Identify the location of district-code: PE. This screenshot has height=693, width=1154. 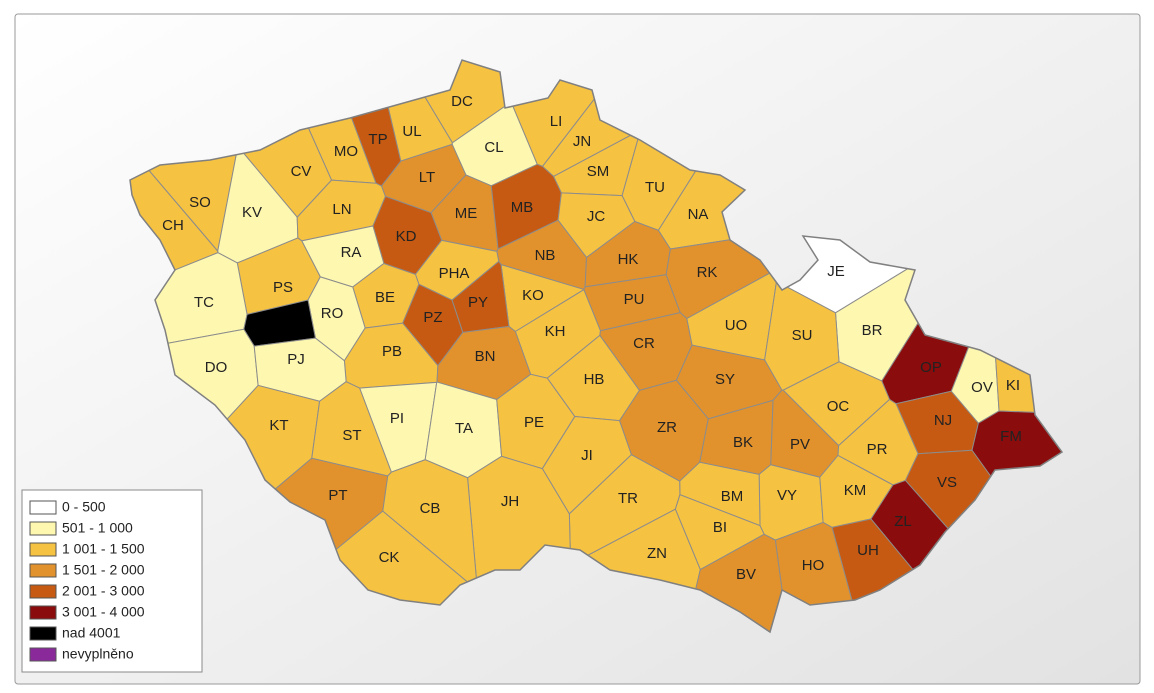
(534, 422).